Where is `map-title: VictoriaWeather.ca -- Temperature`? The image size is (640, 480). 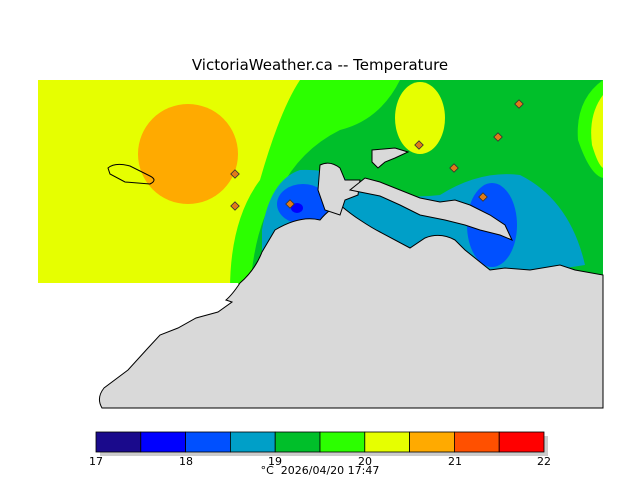
map-title: VictoriaWeather.ca -- Temperature is located at coordinates (320, 65).